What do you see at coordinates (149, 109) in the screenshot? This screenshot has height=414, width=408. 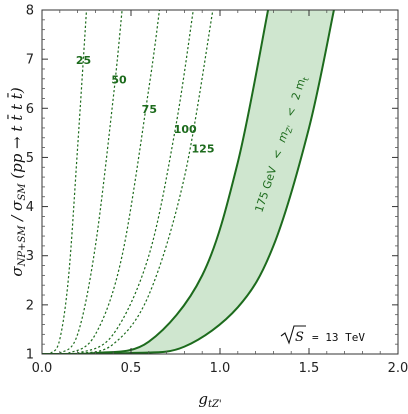 I see `curve-label-75: 75` at bounding box center [149, 109].